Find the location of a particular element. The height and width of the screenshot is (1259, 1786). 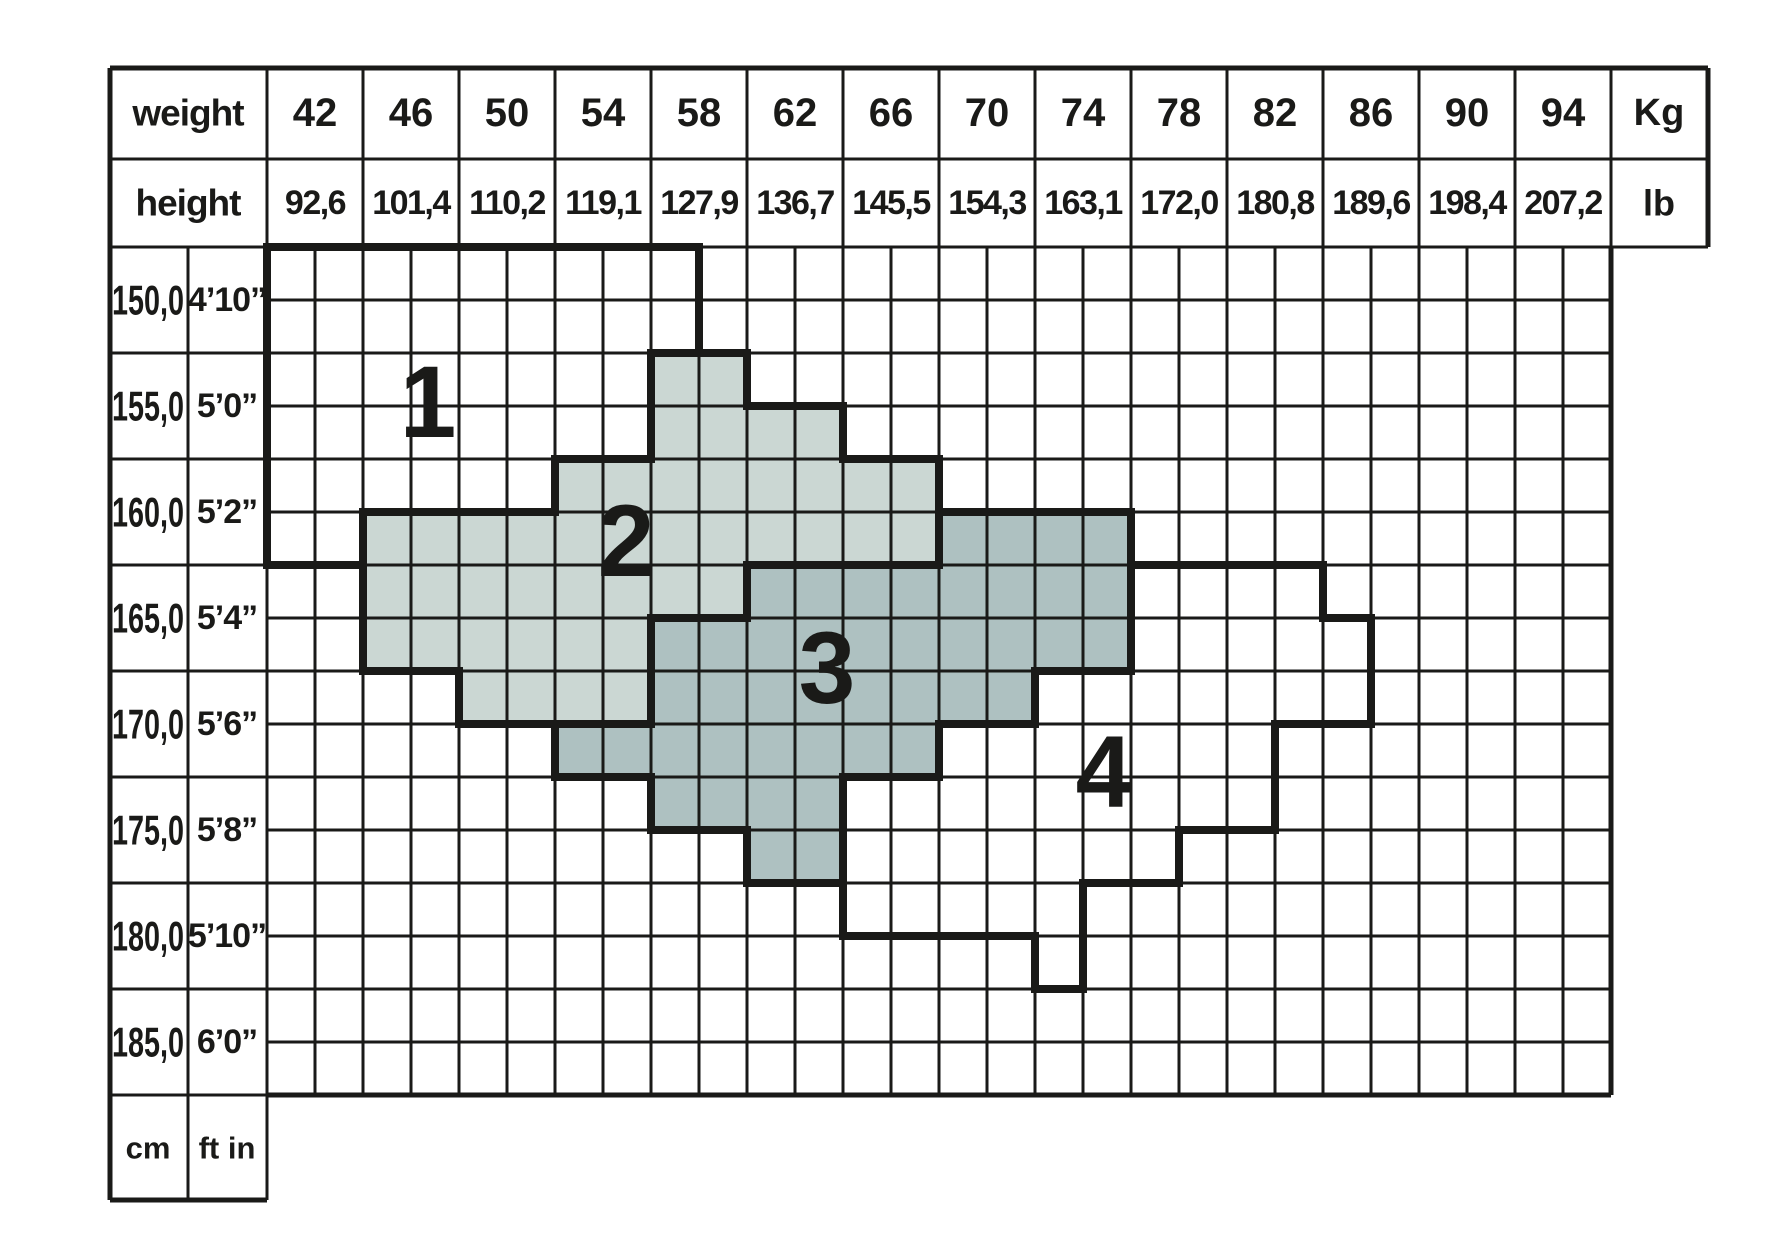

weight-lb-value: 119,1 is located at coordinates (603, 203).